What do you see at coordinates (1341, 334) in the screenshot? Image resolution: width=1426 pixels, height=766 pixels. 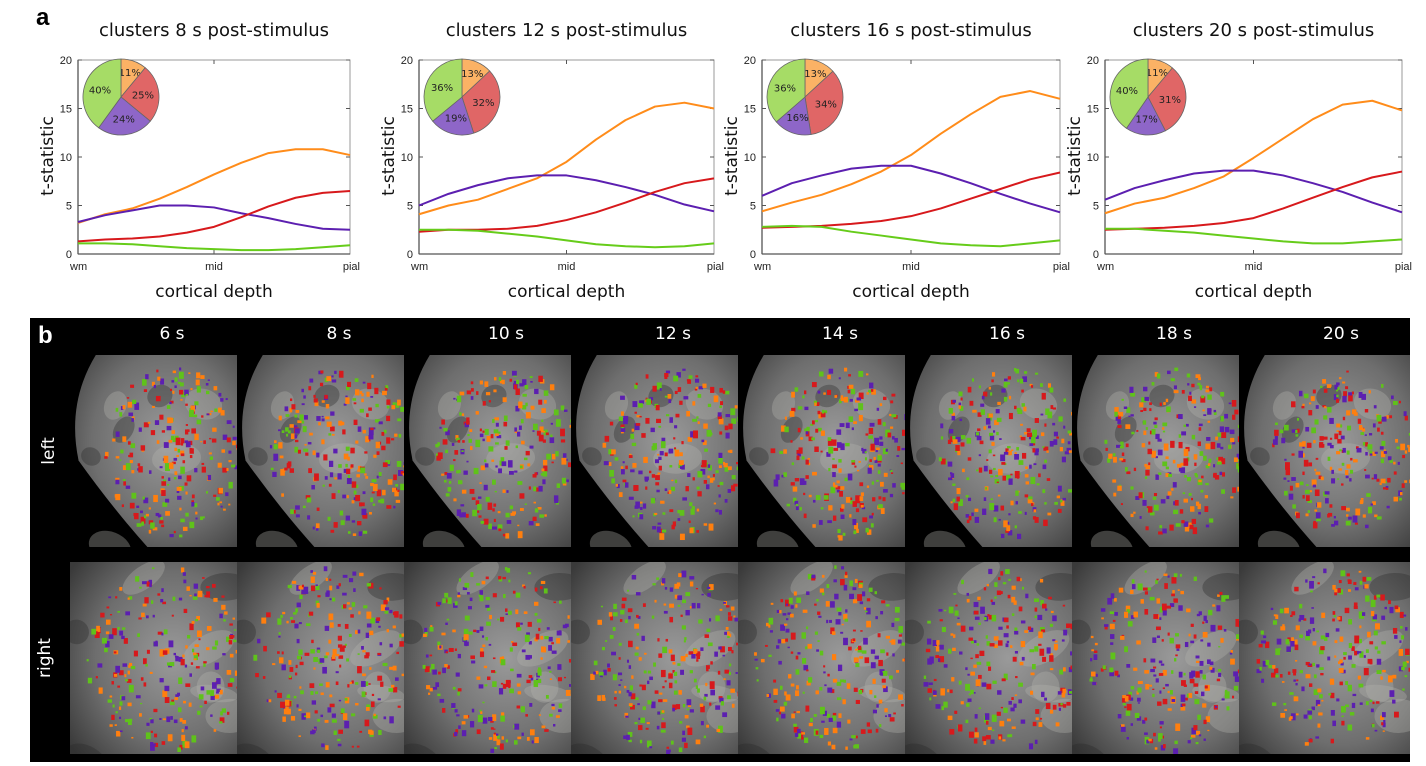 I see `time-label: 20 s` at bounding box center [1341, 334].